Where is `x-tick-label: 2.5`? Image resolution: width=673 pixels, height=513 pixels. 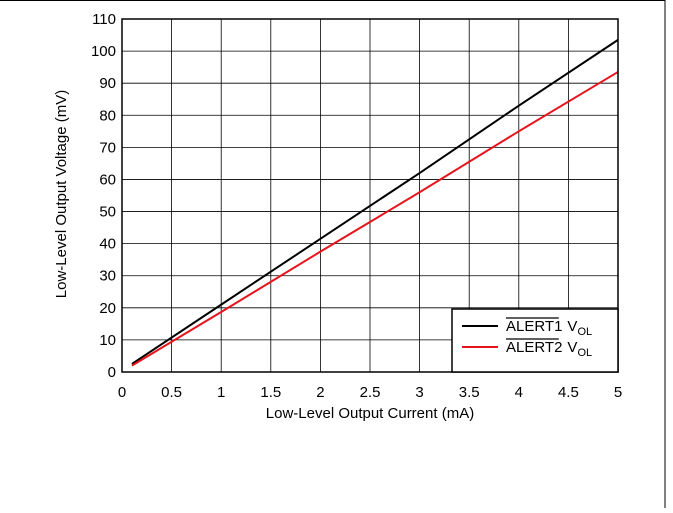 x-tick-label: 2.5 is located at coordinates (370, 392).